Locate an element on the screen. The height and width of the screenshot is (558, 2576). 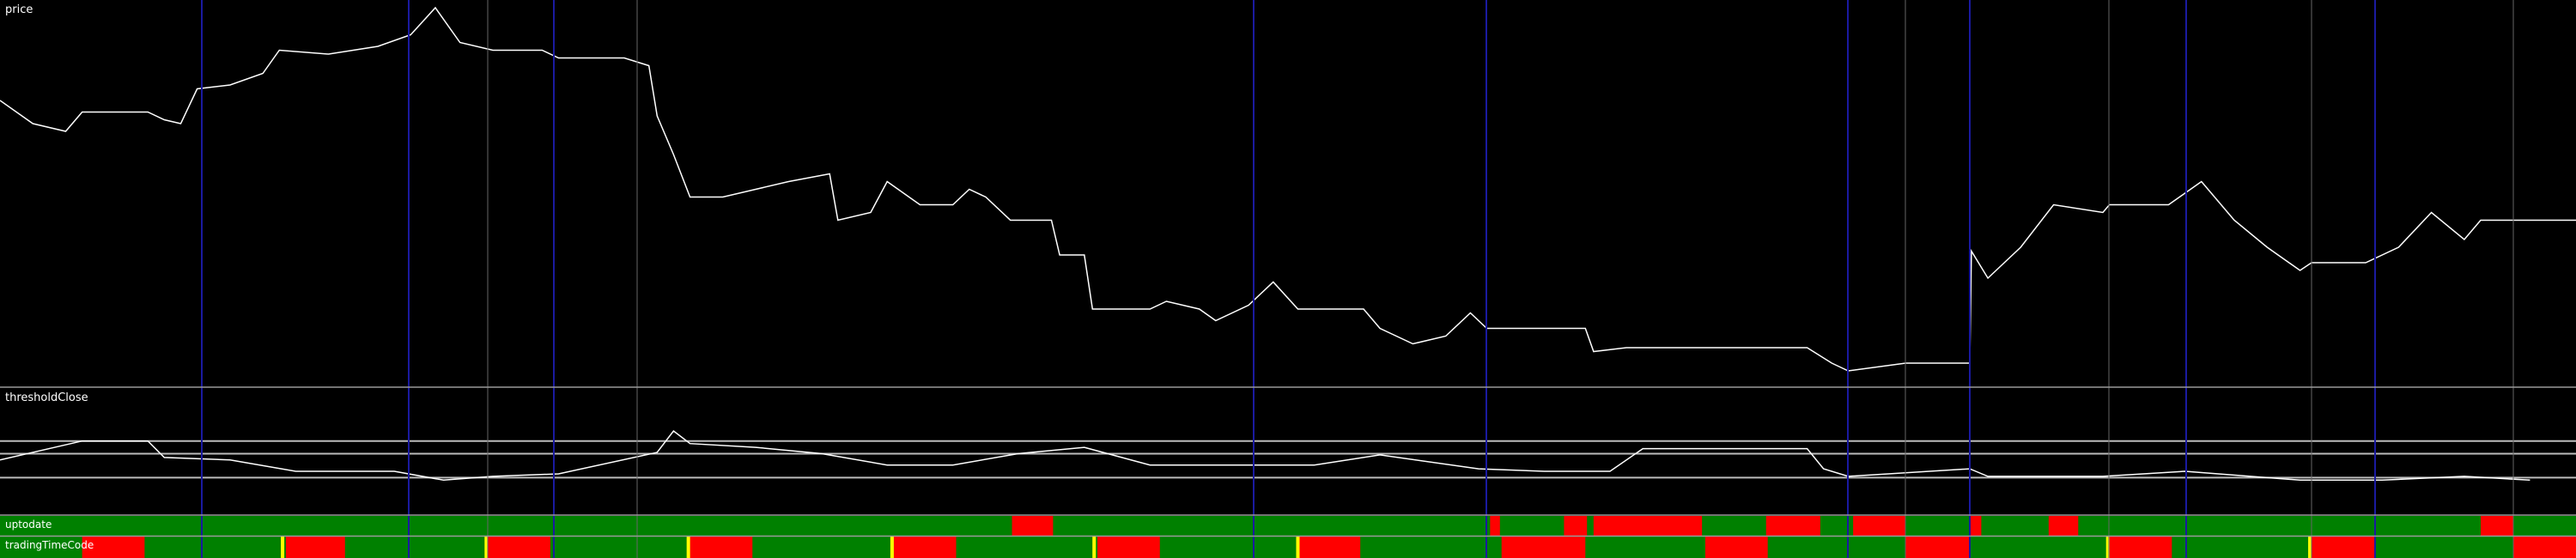
panel-title: price is located at coordinates (19, 10).